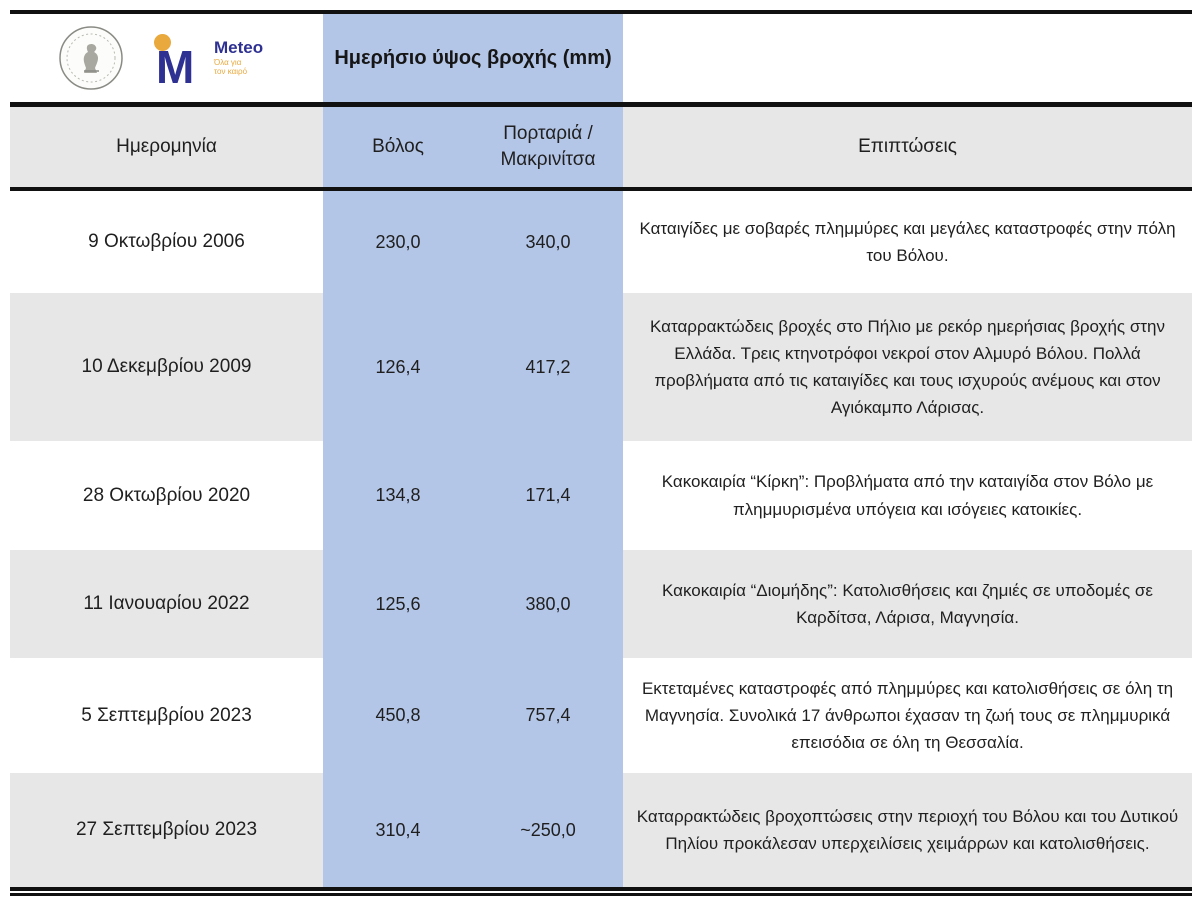 Image resolution: width=1200 pixels, height=899 pixels. Describe the element at coordinates (548, 147) in the screenshot. I see `column-header-portaria: Πορταριά / Μακρινίτσα` at that location.